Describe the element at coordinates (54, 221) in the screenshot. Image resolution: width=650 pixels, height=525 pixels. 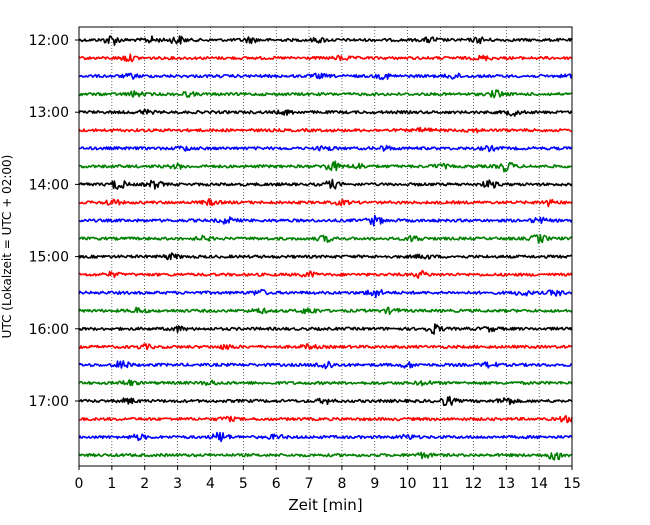
I see `y-tick-layer: 12:00 13:00 14:00 15:00 16:00 17:00` at that location.